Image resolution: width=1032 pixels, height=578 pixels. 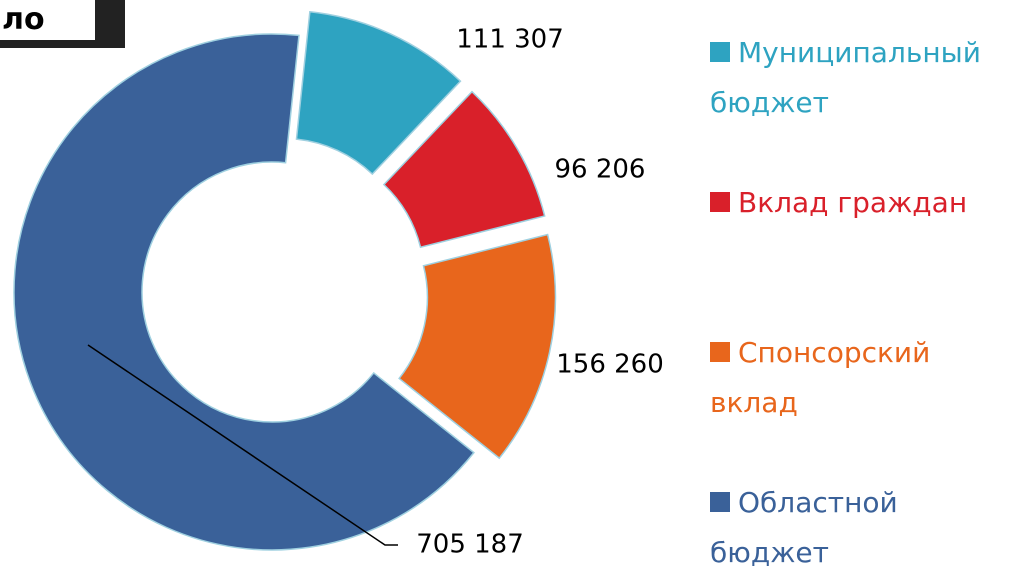 I want to click on data-label: 96 206, so click(x=600, y=170).